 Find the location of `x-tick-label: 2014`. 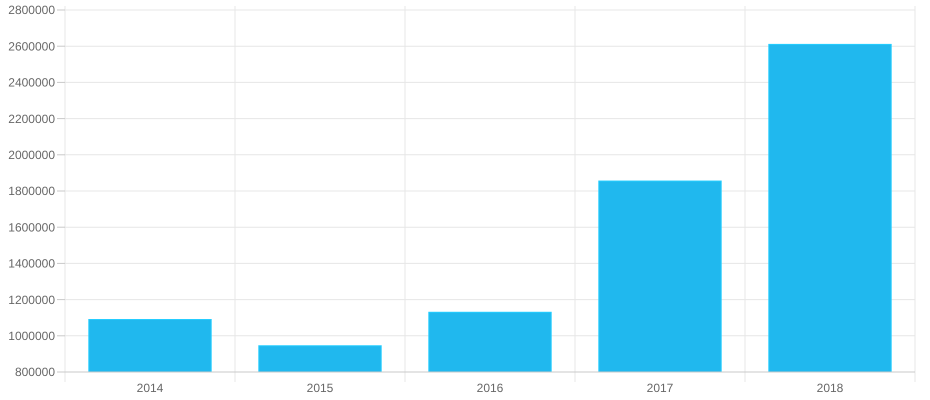

x-tick-label: 2014 is located at coordinates (150, 388).